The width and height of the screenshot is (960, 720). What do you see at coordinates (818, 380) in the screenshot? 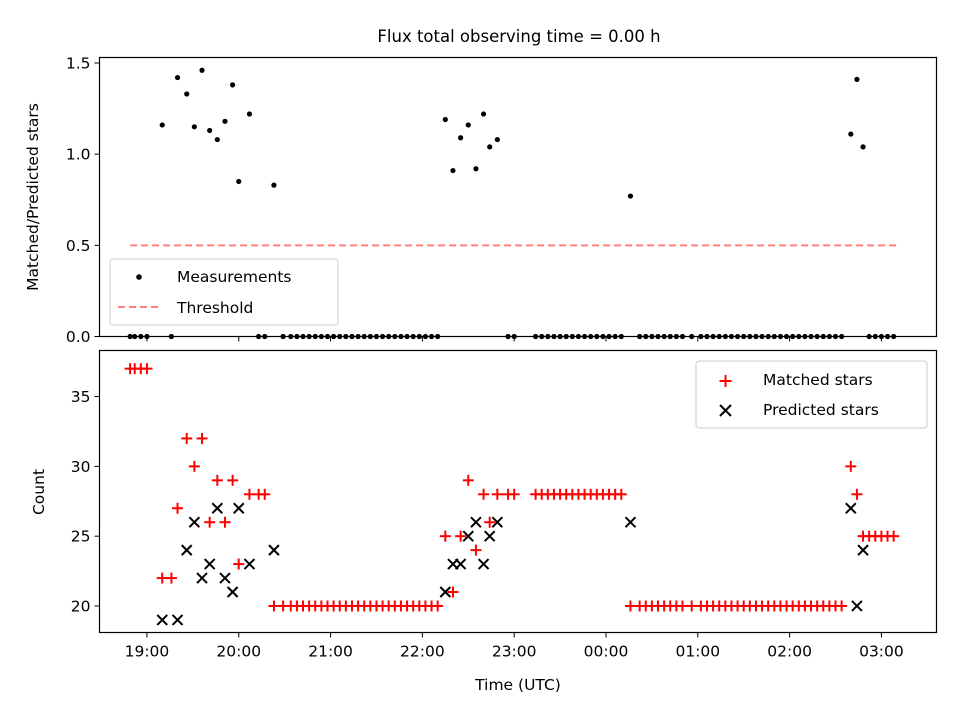
I see `legend-label-matched-stars: Matched stars` at bounding box center [818, 380].